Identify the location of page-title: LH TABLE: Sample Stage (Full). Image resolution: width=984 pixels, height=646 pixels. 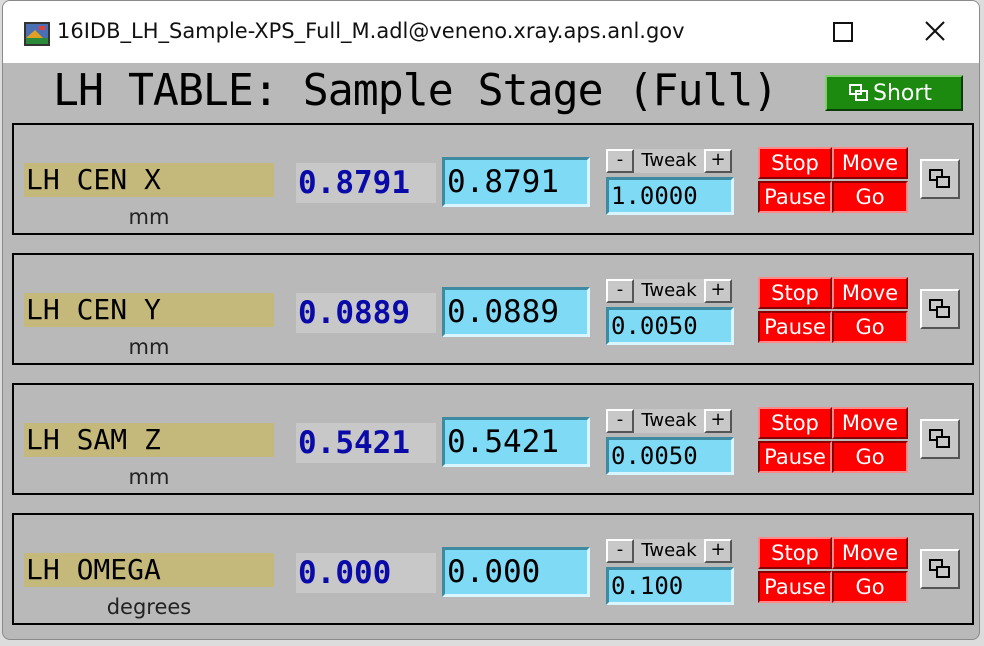
(415, 90).